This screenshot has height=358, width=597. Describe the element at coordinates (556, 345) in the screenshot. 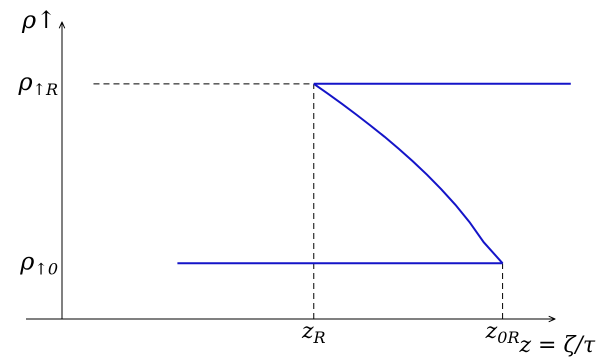

I see `x-axis-label: z = ζ/τ` at that location.